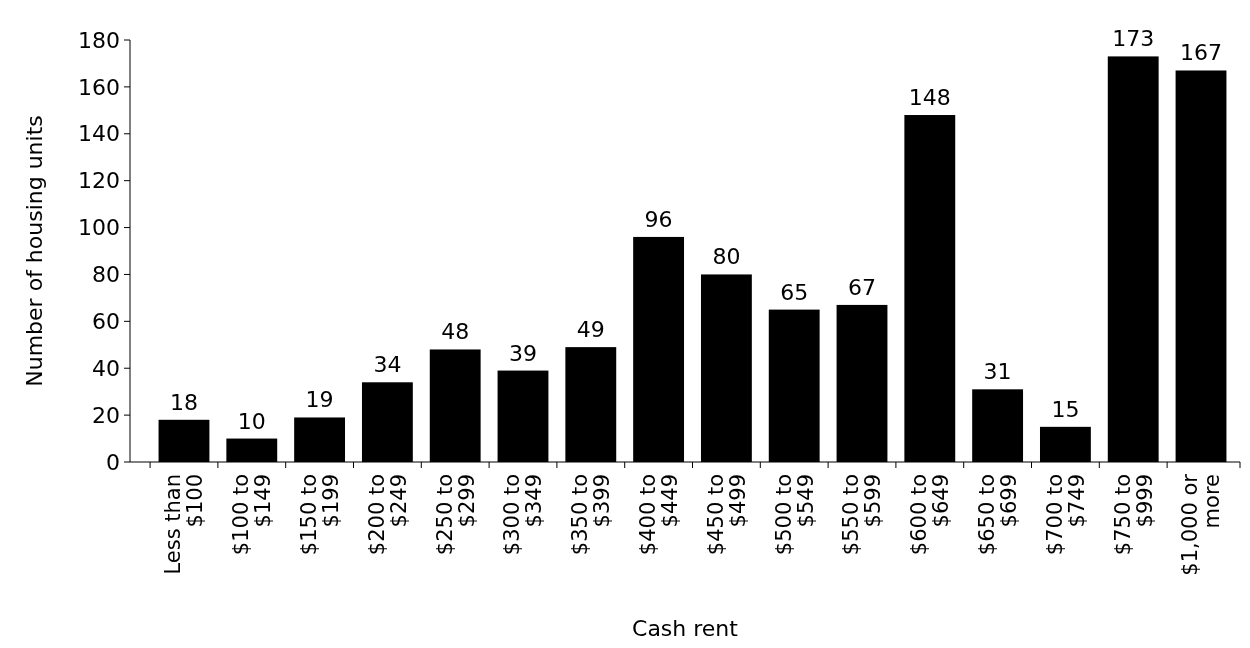 This screenshot has height=648, width=1250. I want to click on x-tick-label: $350 to $399, so click(591, 515).